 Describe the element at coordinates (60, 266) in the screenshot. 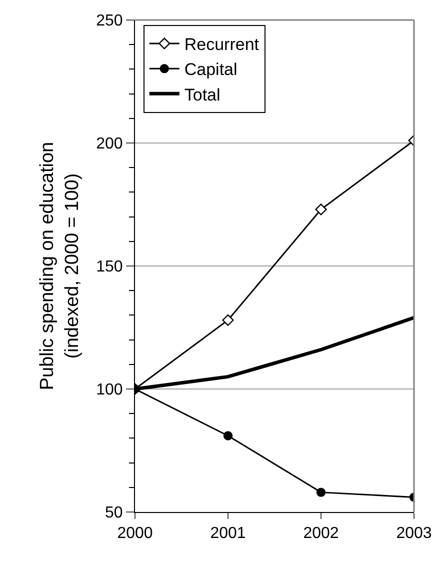

I see `y-axis-title: Public spending on education (indexed, 2000 = 100)` at that location.